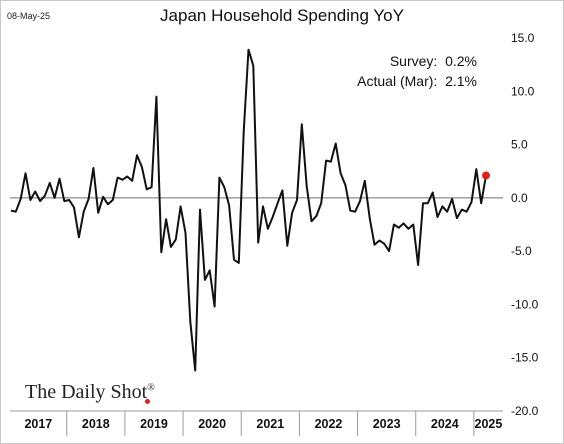  What do you see at coordinates (282, 15) in the screenshot?
I see `chart-title: Japan Household Spending YoY` at bounding box center [282, 15].